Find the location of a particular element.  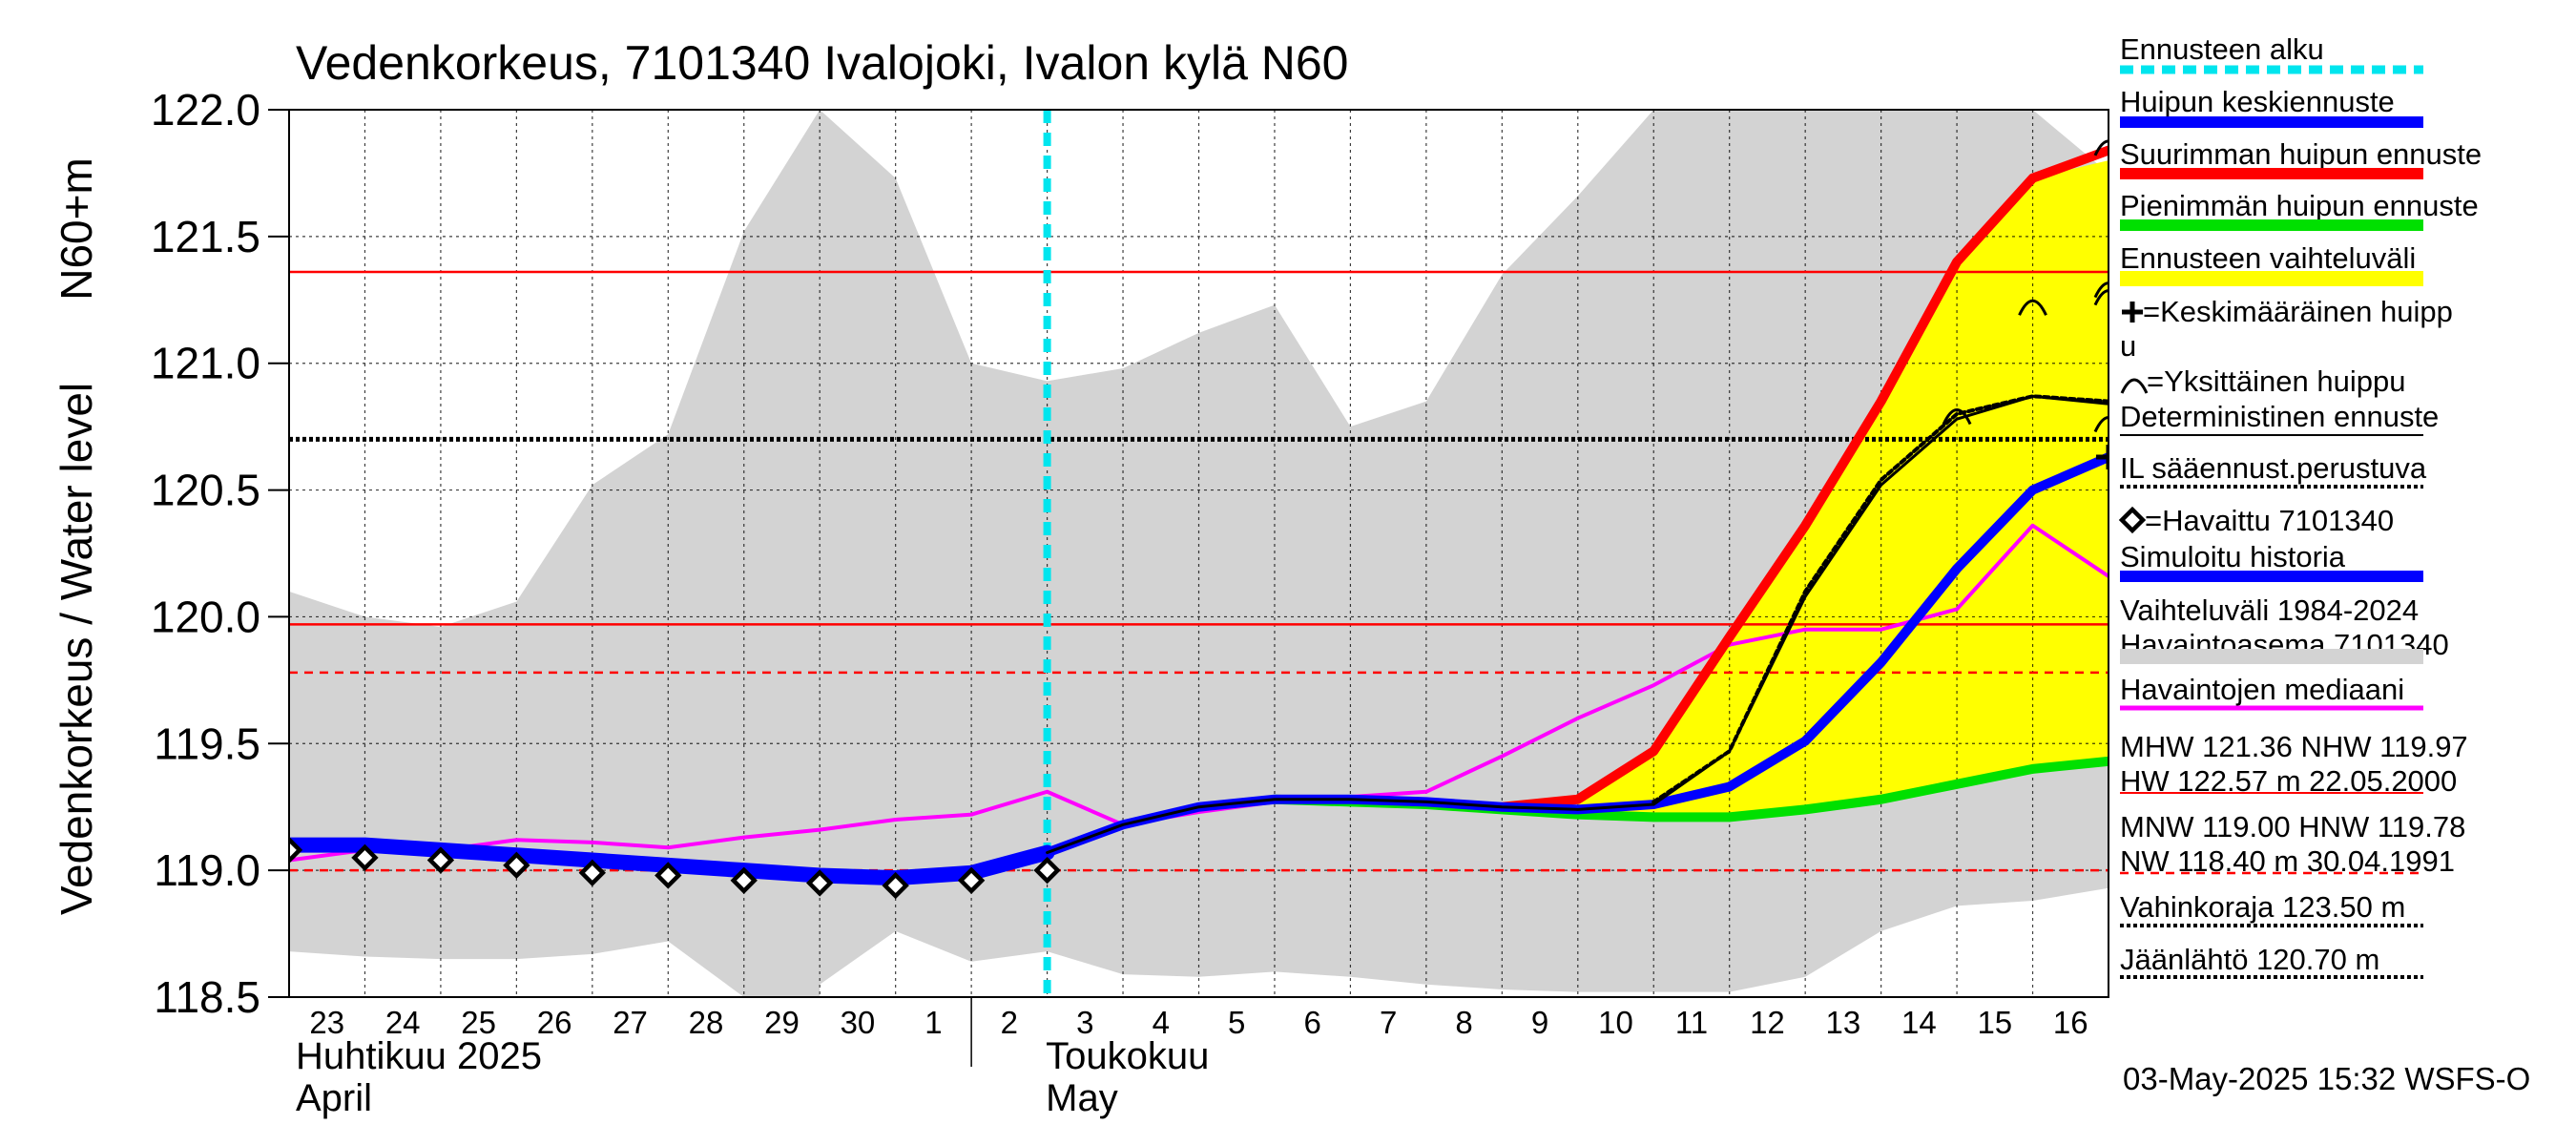

y-tick-label: 119.5 is located at coordinates (207, 743).